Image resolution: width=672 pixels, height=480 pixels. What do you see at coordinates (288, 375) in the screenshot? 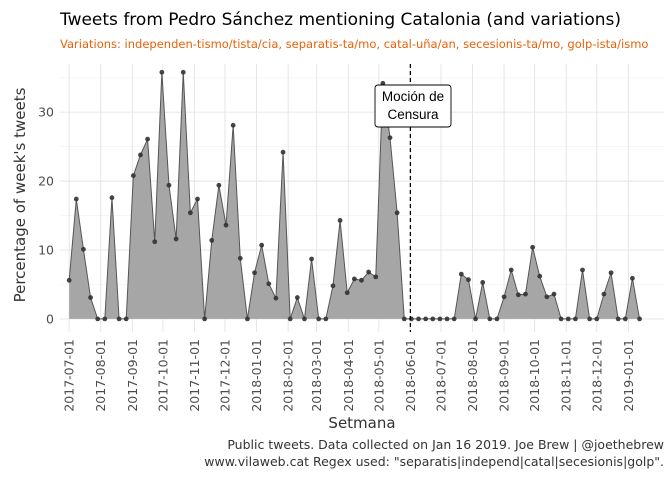
I see `x-tick-label: 2018-02-01` at bounding box center [288, 375].